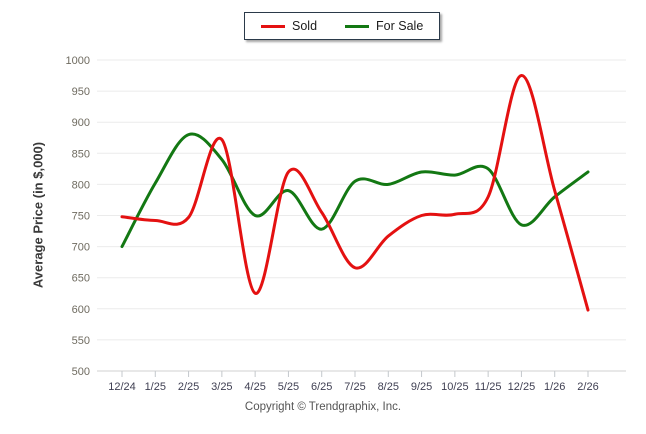  Describe the element at coordinates (388, 387) in the screenshot. I see `x-tick-label: 8/25` at that location.